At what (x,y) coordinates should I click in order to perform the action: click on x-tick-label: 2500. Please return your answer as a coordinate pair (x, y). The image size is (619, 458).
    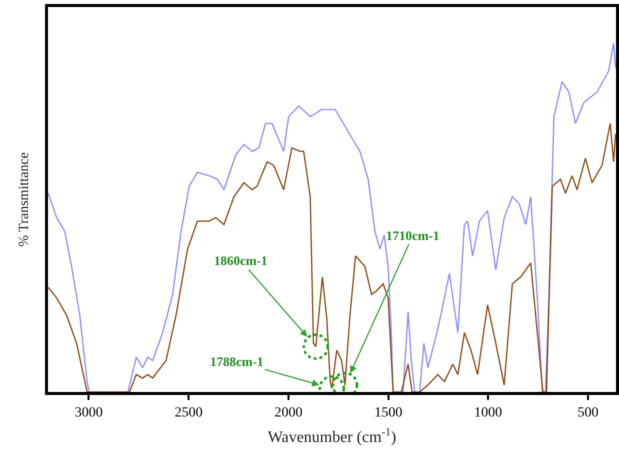
    Looking at the image, I should click on (188, 413).